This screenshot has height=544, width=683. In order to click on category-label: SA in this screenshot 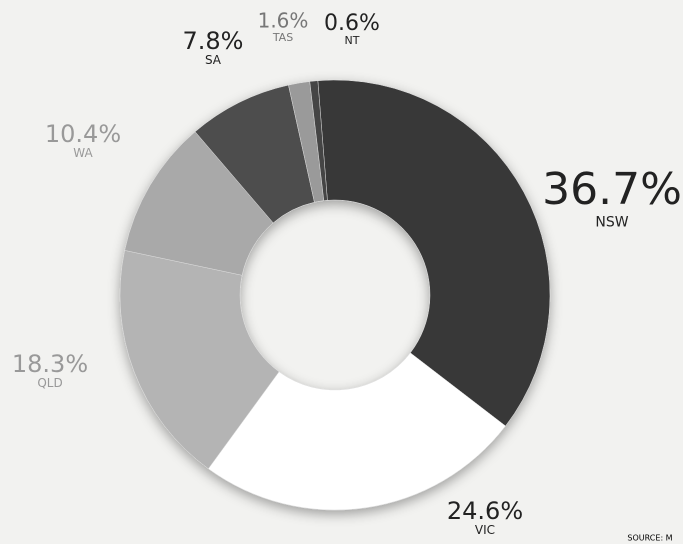, I will do `click(213, 60)`.